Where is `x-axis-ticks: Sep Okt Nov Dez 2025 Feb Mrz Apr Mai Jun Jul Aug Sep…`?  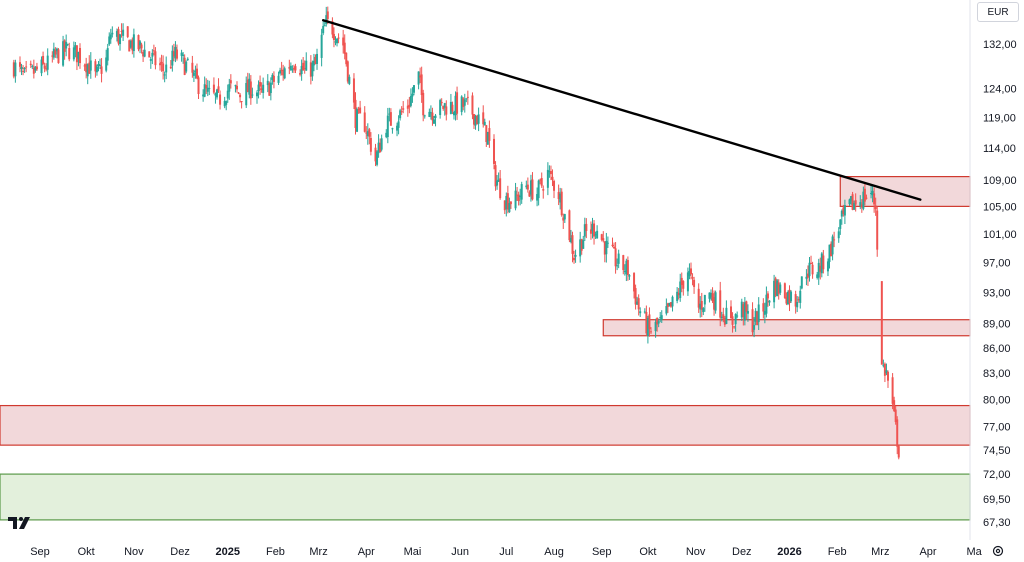 x-axis-ticks: Sep Okt Nov Dez 2025 Feb Mrz Apr Mai Jun Jul Aug Sep… is located at coordinates (506, 552).